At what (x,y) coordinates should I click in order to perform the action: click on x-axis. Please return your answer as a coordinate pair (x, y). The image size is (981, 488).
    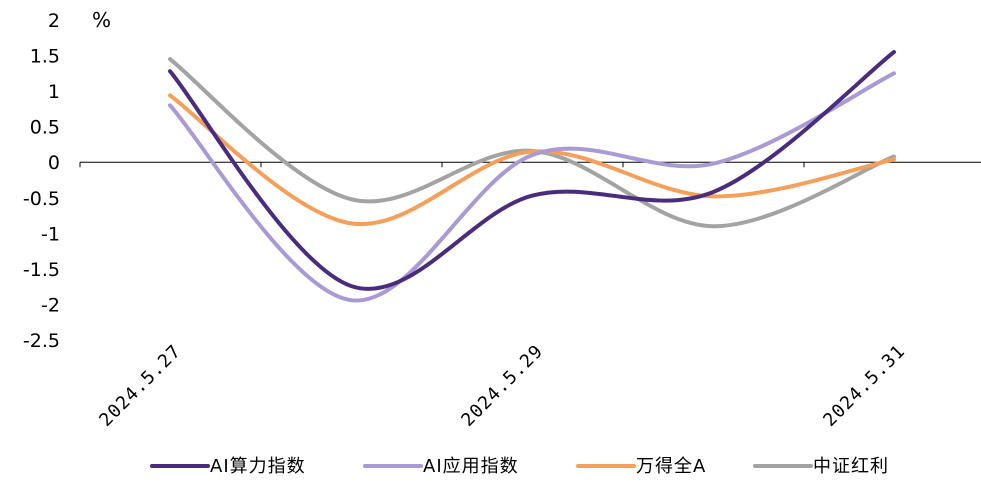
    Looking at the image, I should click on (530, 164).